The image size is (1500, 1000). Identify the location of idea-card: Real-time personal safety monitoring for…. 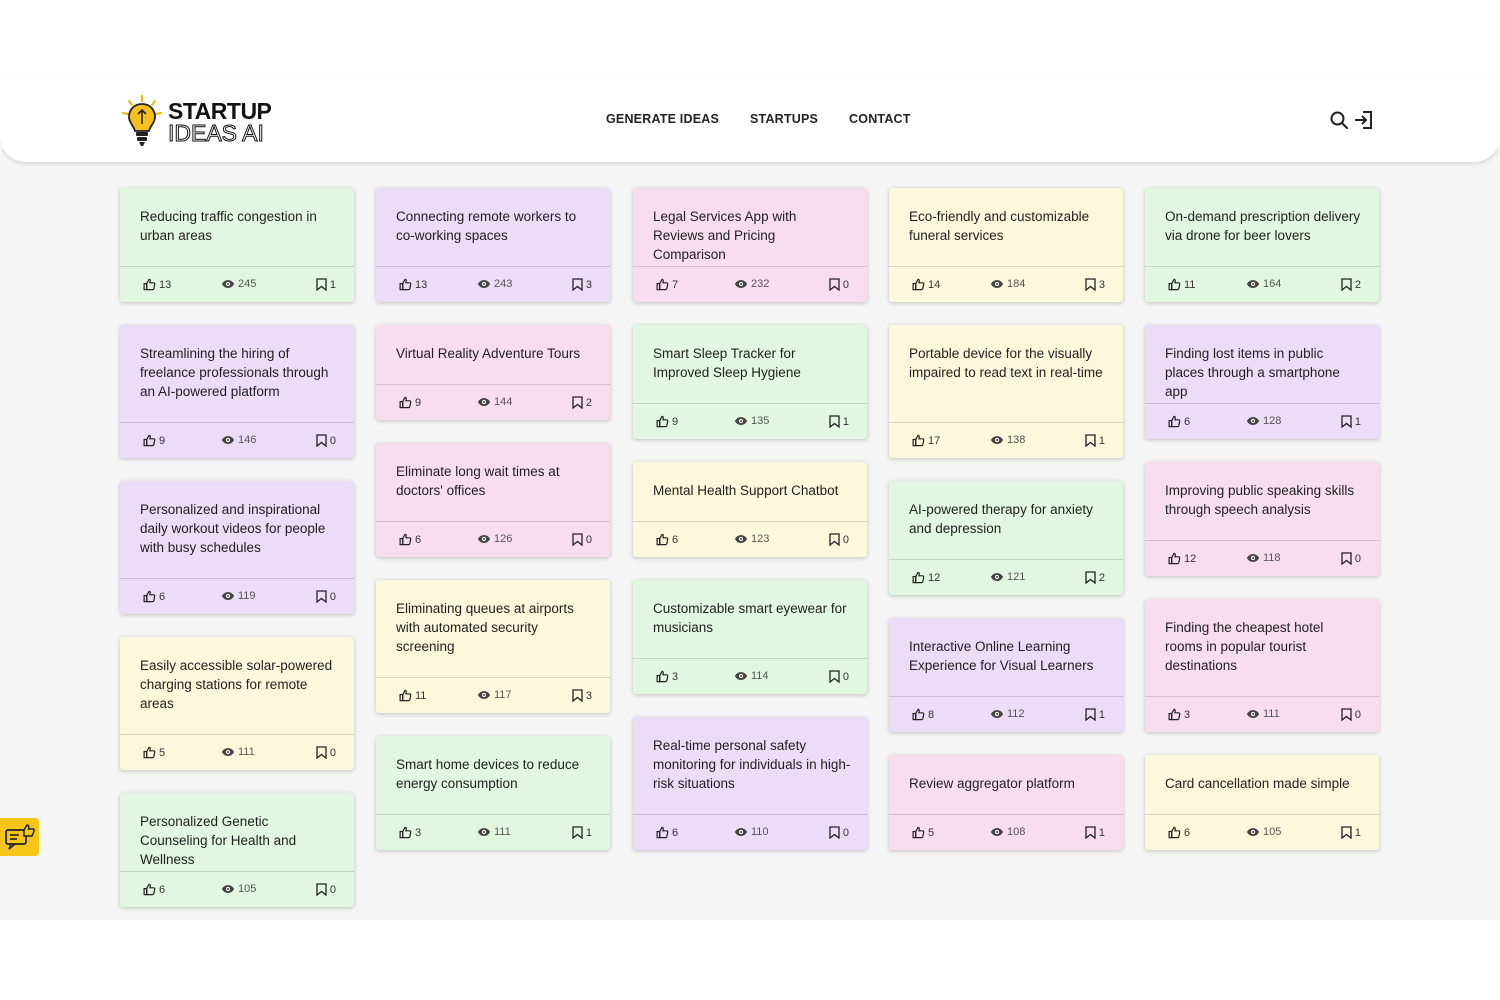
(750, 783).